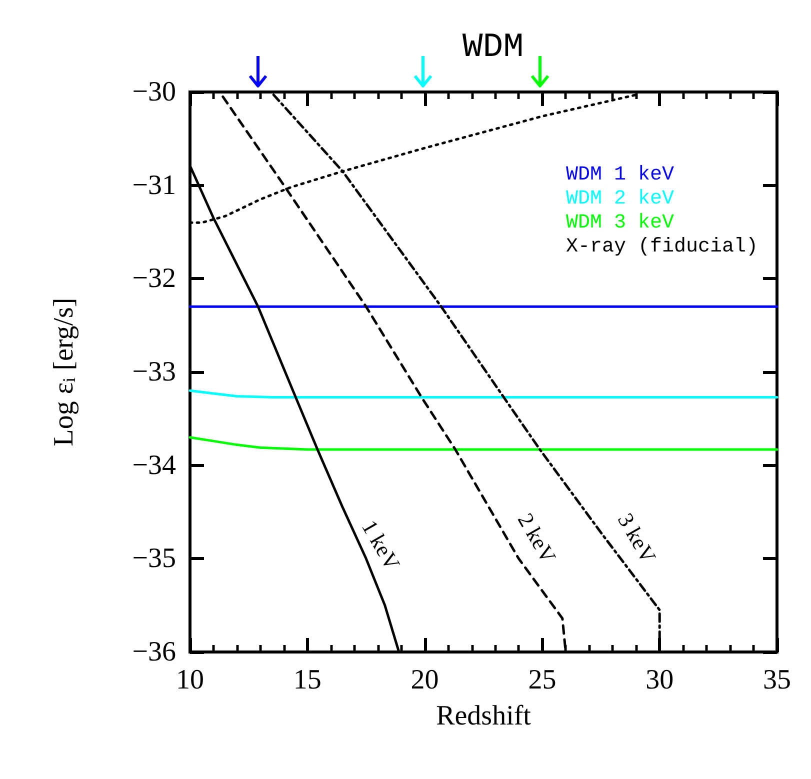 The width and height of the screenshot is (811, 779). Describe the element at coordinates (484, 716) in the screenshot. I see `x-axis-title: Redshift` at that location.